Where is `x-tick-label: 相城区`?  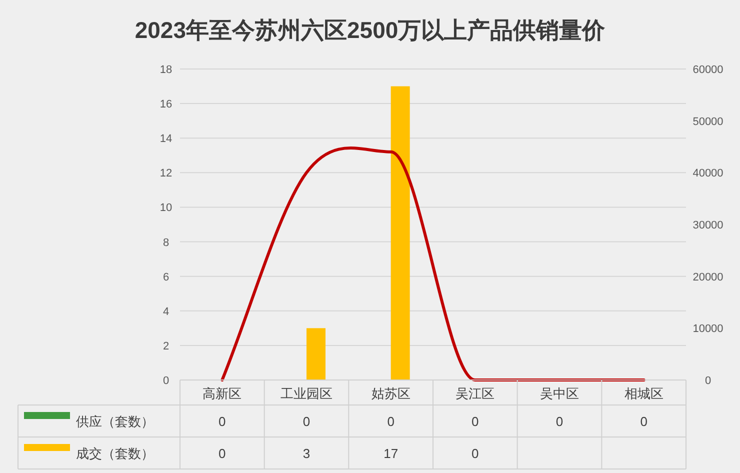 x-tick-label: 相城区 is located at coordinates (644, 393).